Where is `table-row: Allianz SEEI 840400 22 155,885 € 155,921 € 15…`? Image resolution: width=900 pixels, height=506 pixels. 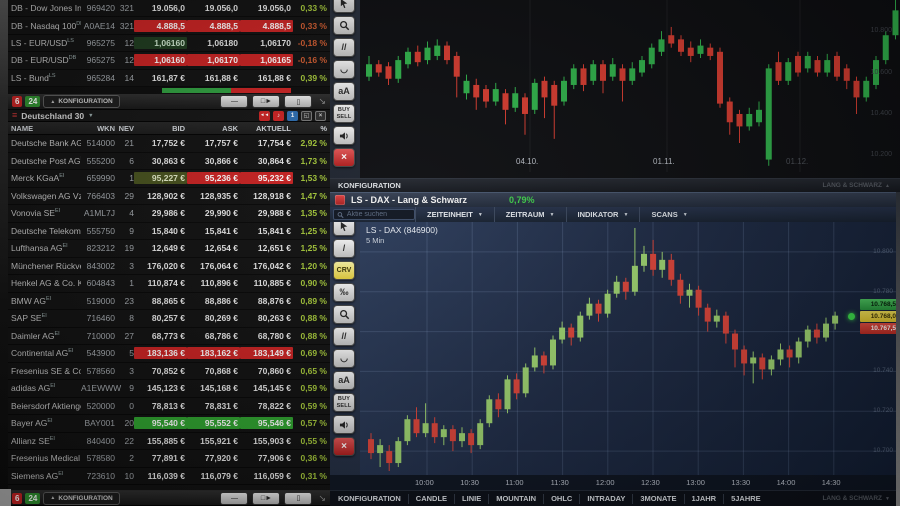
table-row: Allianz SEEI 840400 22 155,885 € 155,921 € 15… is located at coordinates (169, 441).